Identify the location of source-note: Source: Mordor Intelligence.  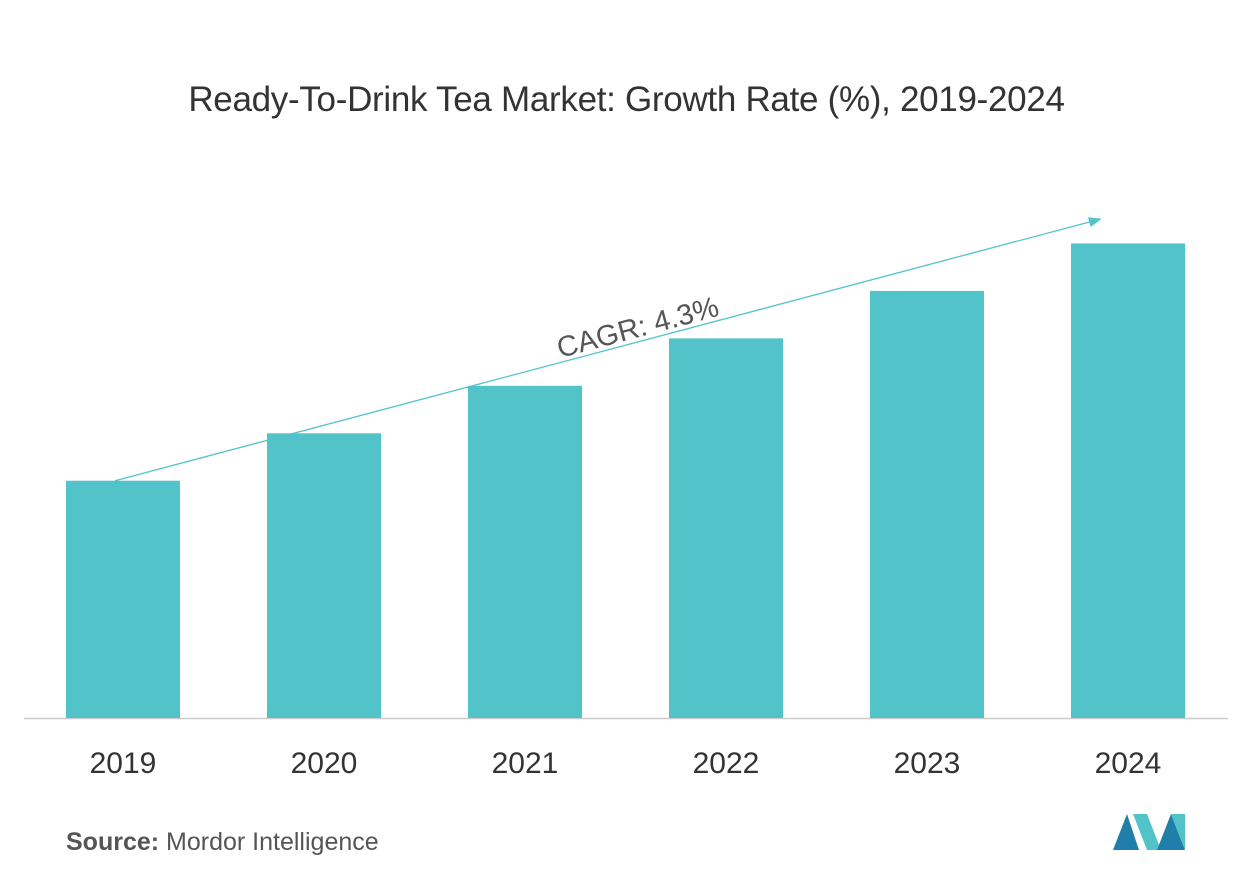
(222, 842).